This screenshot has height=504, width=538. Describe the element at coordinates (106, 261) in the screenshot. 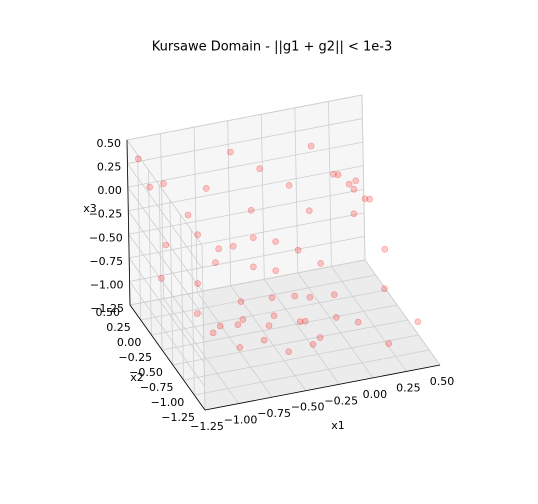

I see `z-tick-label: −0.75` at that location.